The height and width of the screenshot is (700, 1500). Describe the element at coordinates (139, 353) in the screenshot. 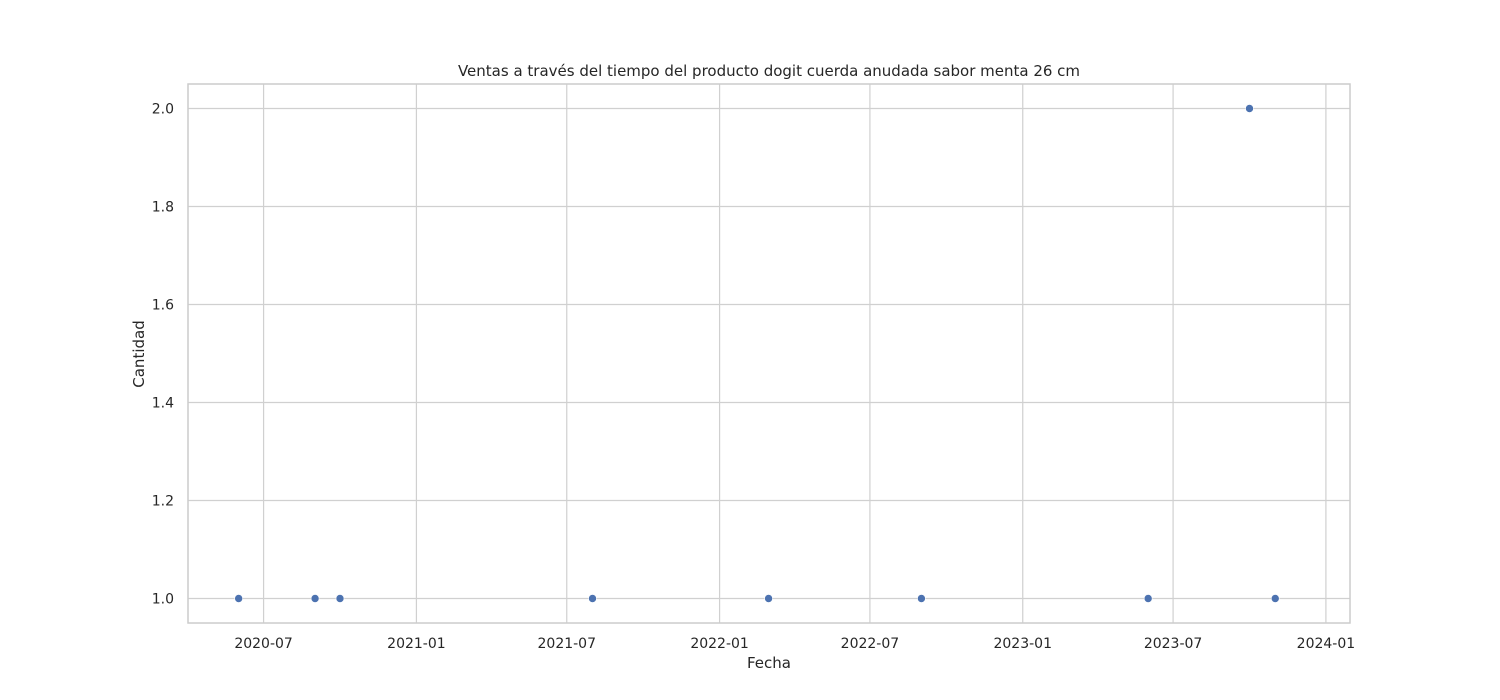

I see `y-axis-label: Cantidad` at that location.